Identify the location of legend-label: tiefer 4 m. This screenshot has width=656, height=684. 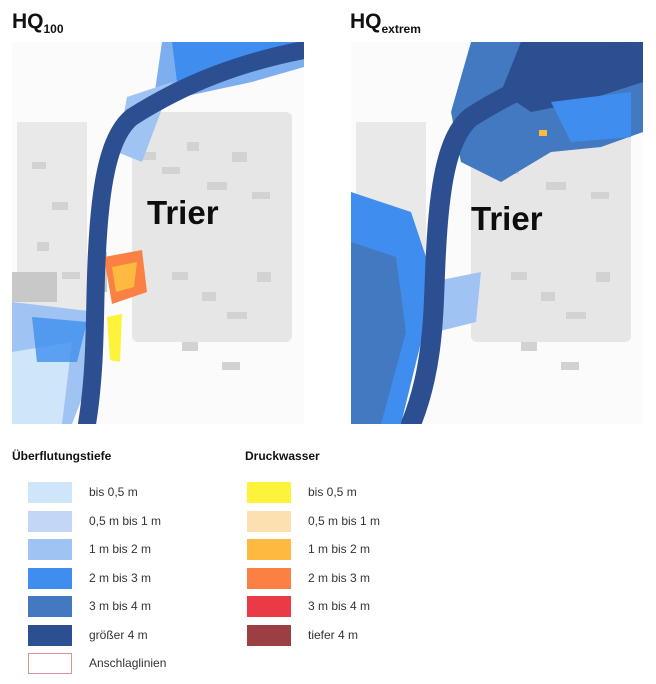
(333, 634).